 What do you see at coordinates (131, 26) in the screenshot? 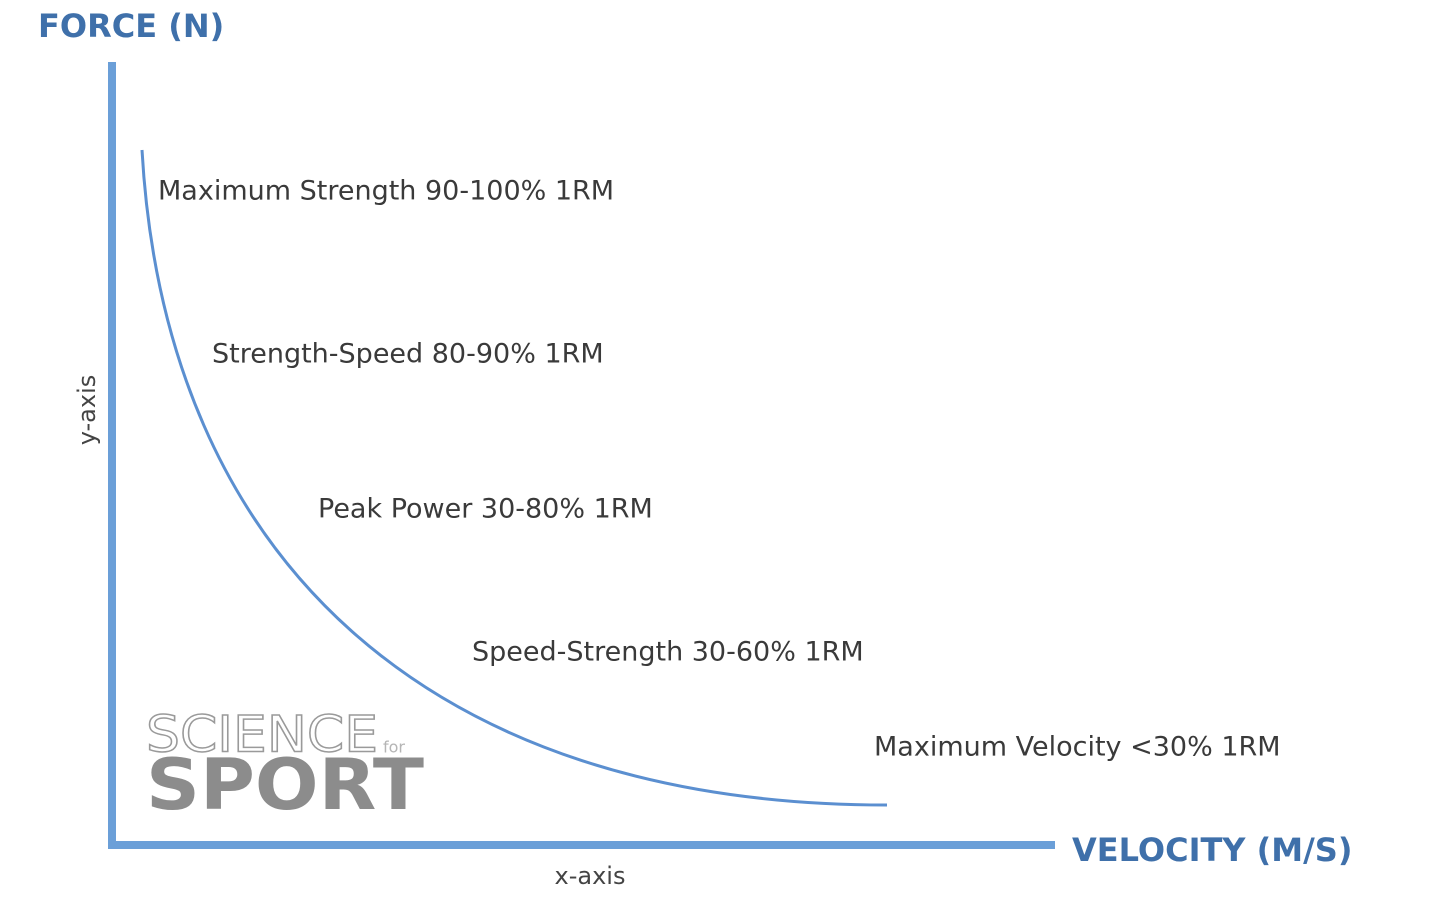
I see `y-axis-title: FORCE (N)` at bounding box center [131, 26].